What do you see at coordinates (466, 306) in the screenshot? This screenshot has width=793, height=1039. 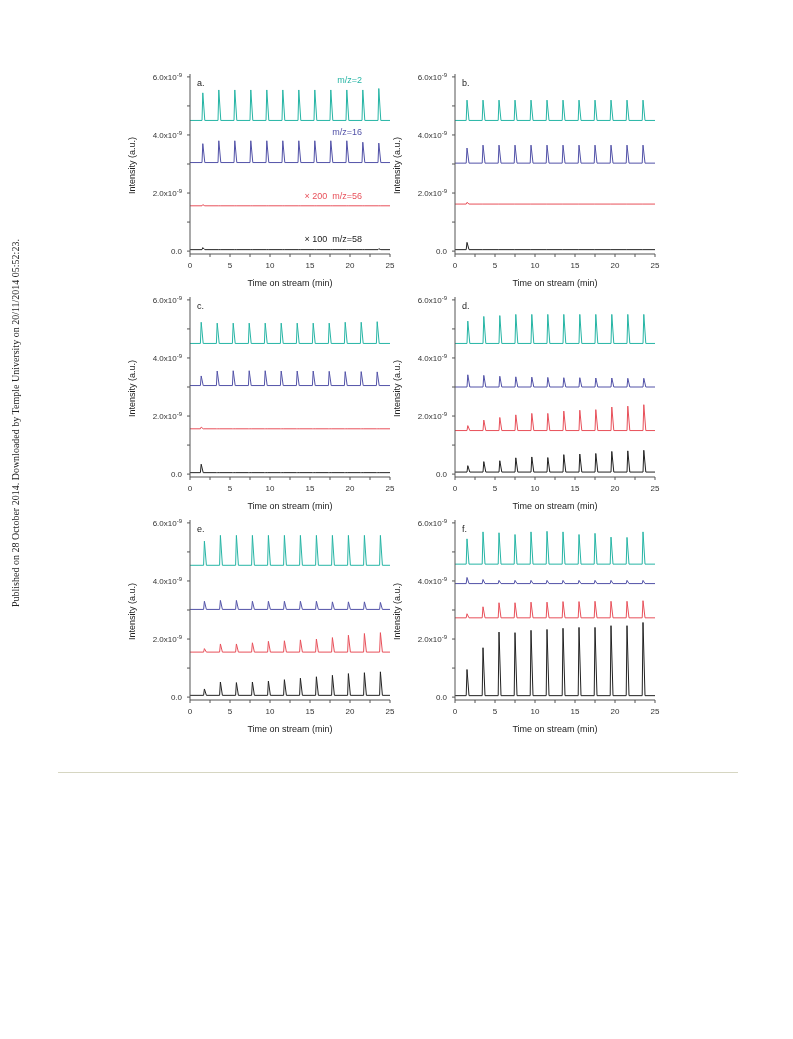 I see `text: d.` at bounding box center [466, 306].